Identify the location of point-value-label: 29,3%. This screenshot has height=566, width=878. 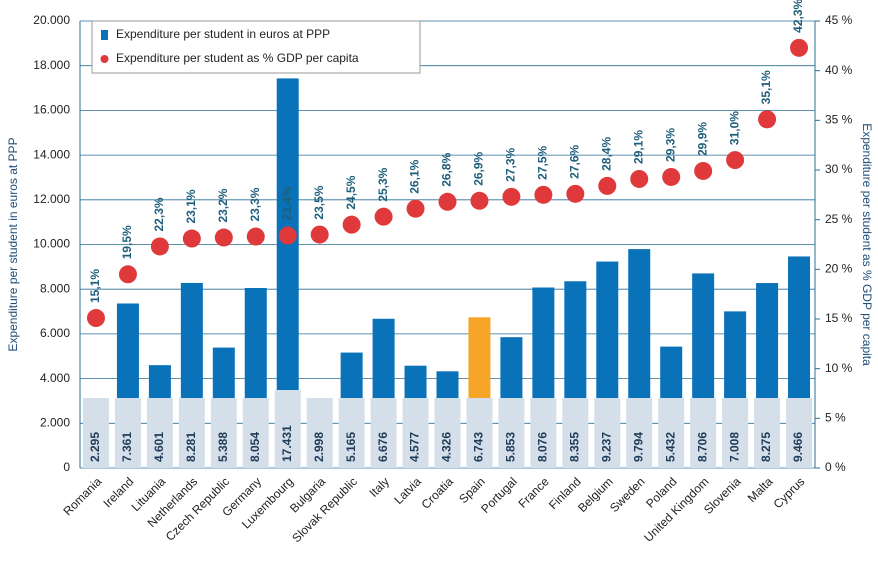
(670, 145).